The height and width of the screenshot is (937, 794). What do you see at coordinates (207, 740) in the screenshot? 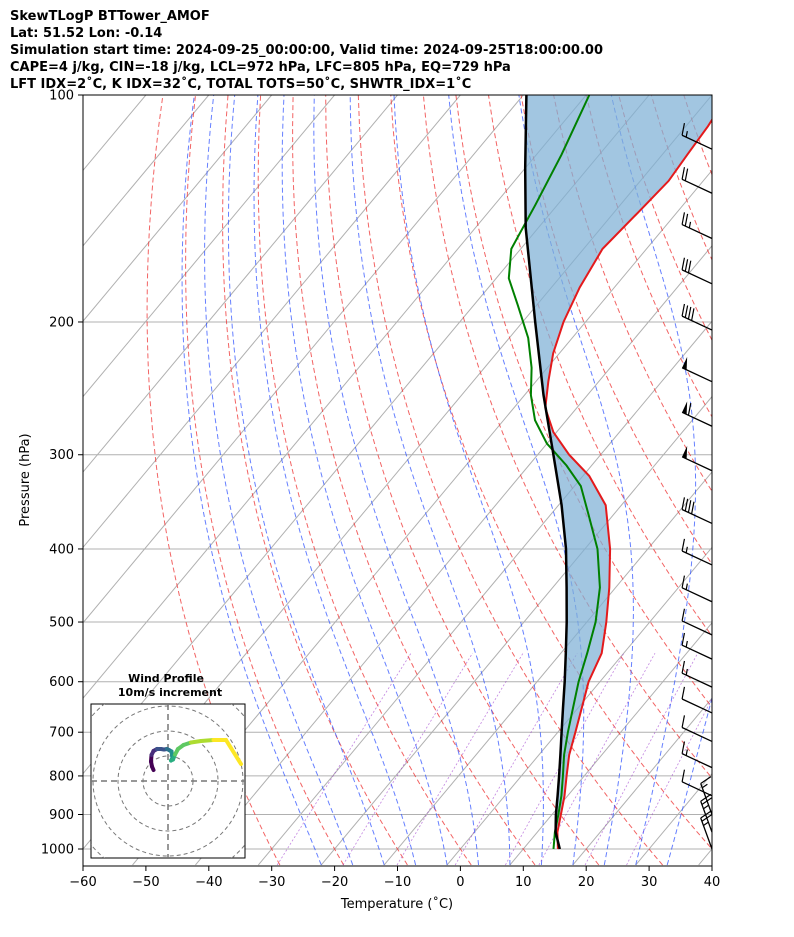
I see `hodograph-segment` at bounding box center [207, 740].